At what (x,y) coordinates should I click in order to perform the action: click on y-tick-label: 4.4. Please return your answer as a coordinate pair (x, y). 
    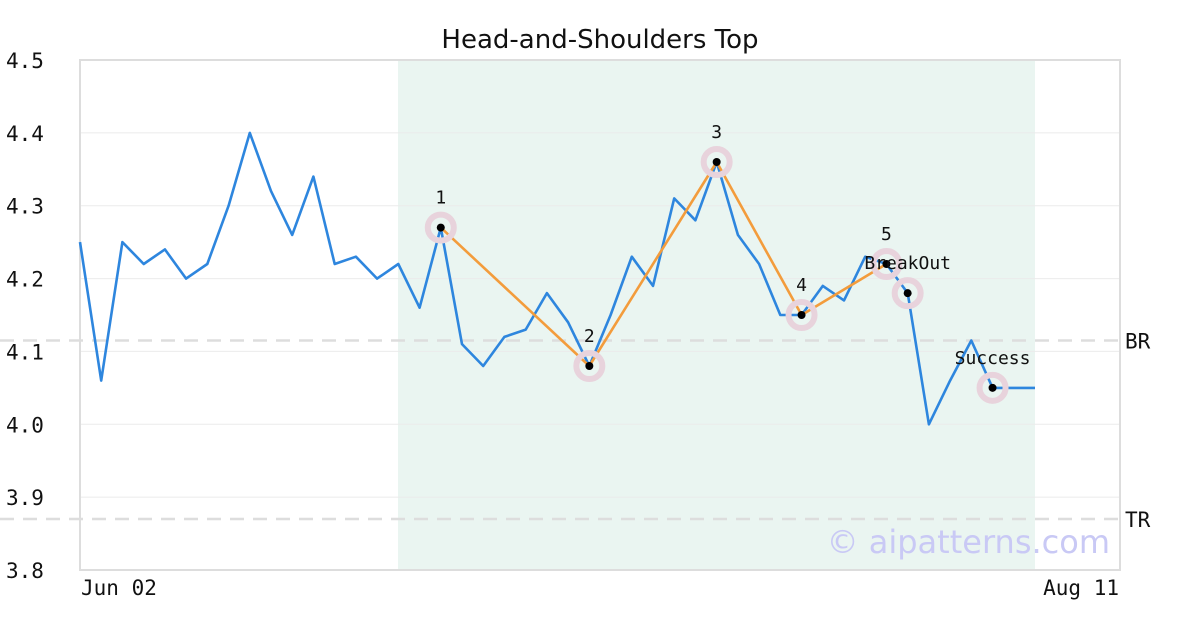
    Looking at the image, I should click on (25, 134).